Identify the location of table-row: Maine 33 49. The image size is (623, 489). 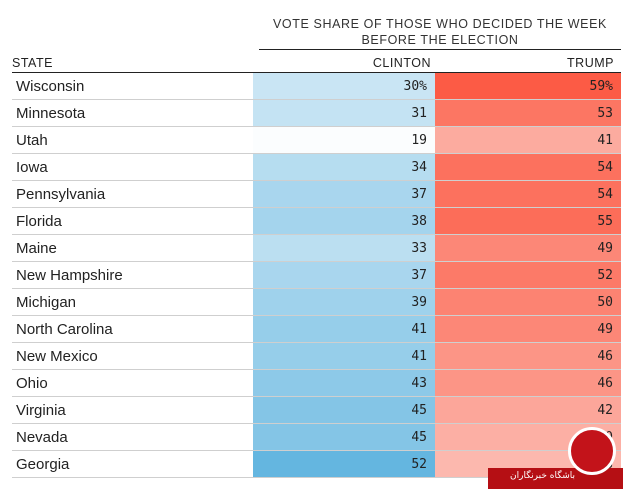
(316, 248).